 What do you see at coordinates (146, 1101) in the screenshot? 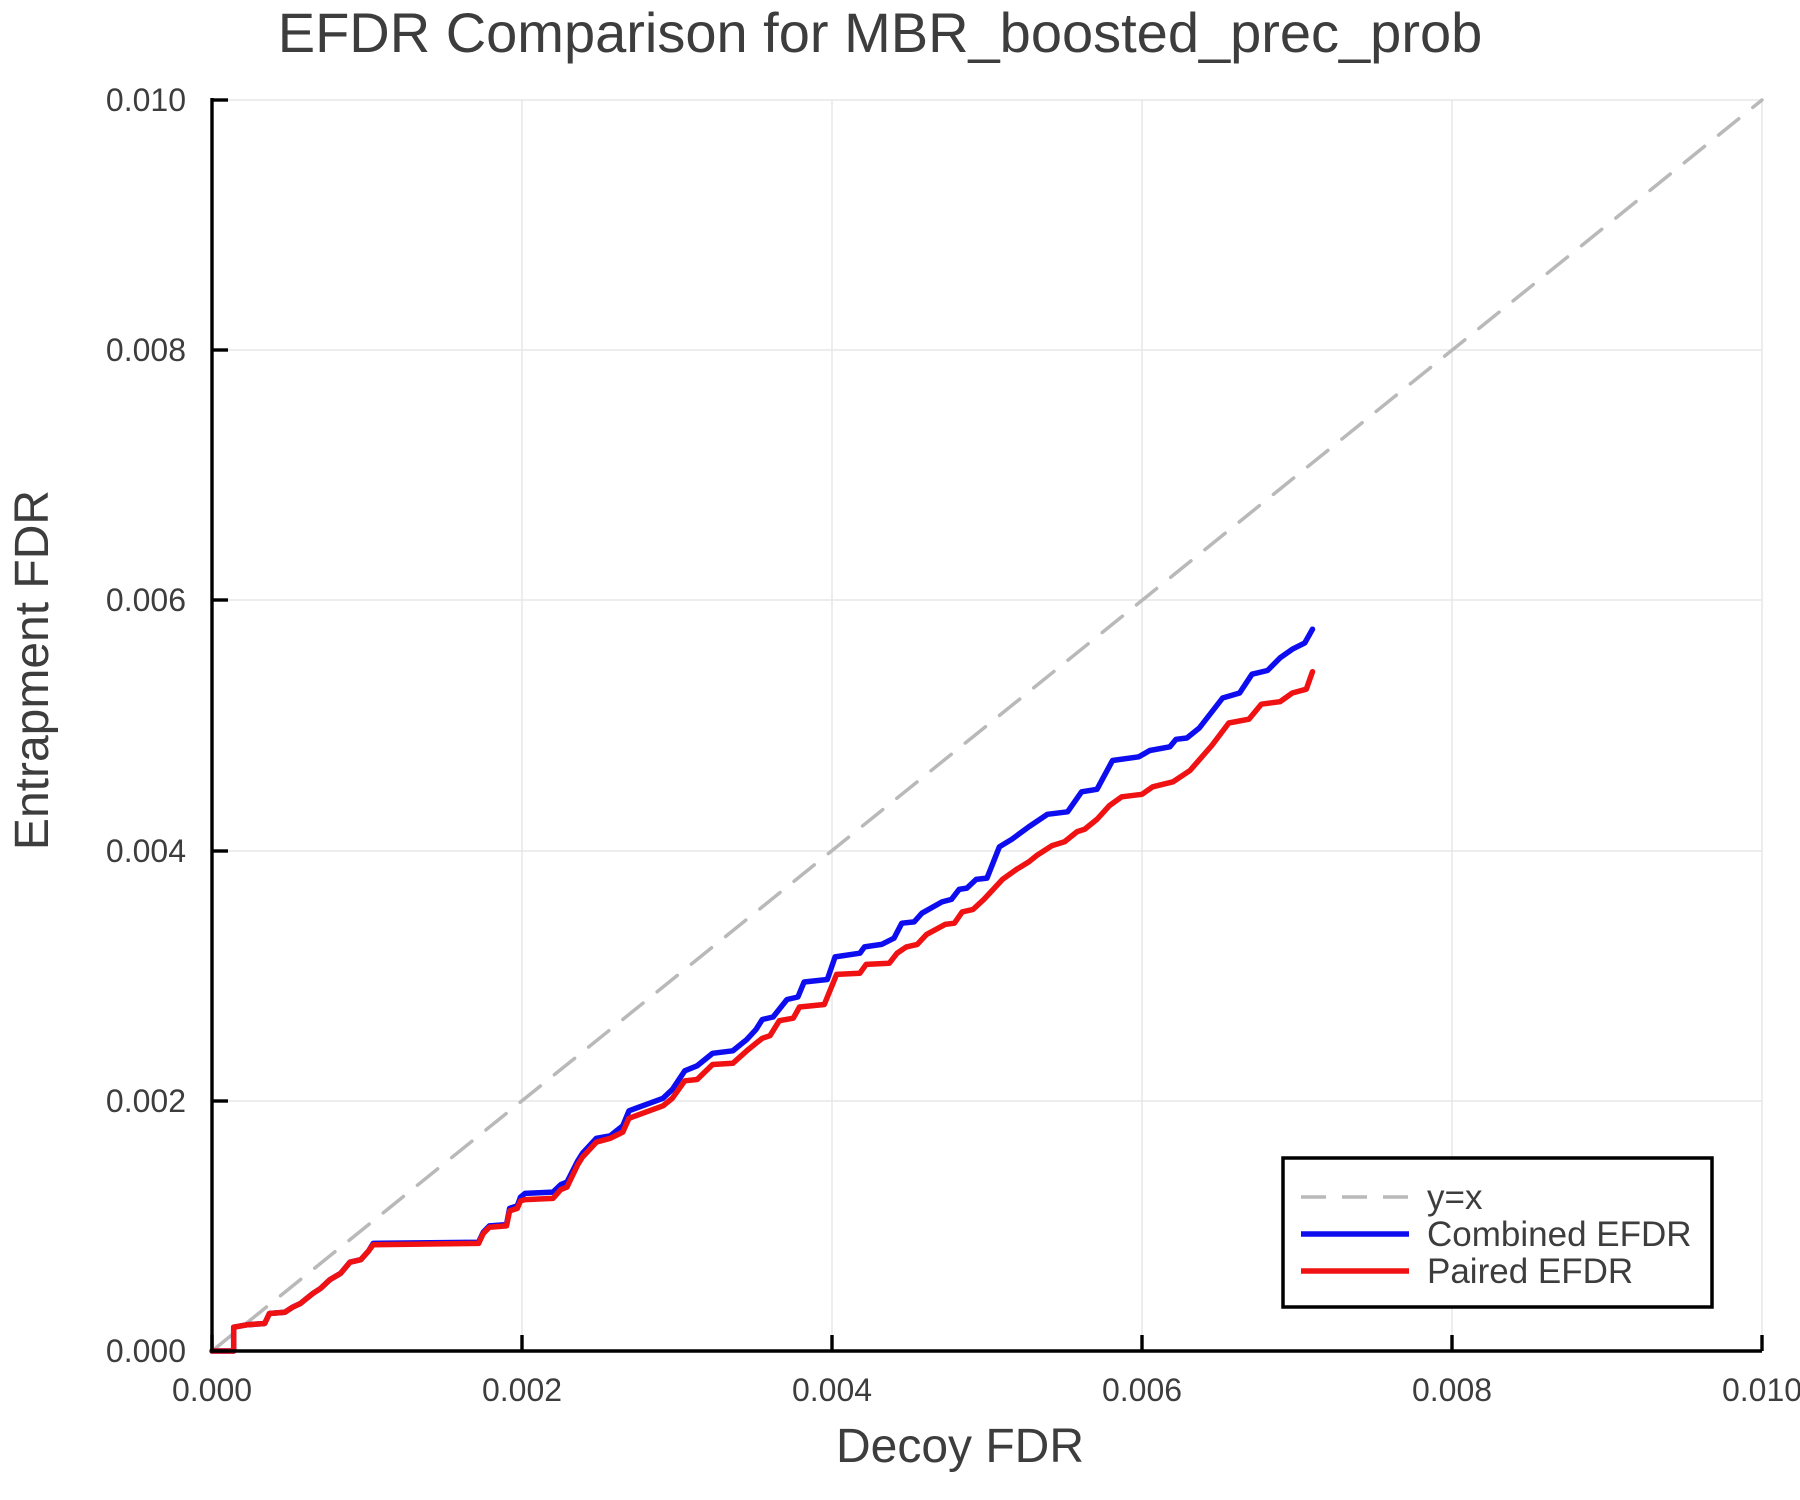
I see `y-tick-label-1: 0.002` at bounding box center [146, 1101].